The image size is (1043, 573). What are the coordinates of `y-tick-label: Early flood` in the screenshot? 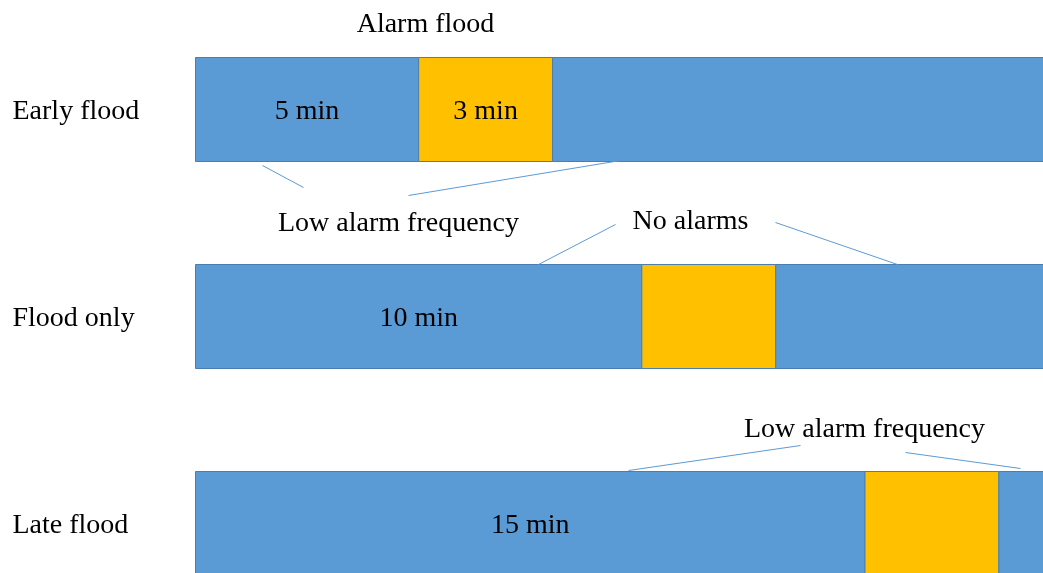 It's located at (76, 109).